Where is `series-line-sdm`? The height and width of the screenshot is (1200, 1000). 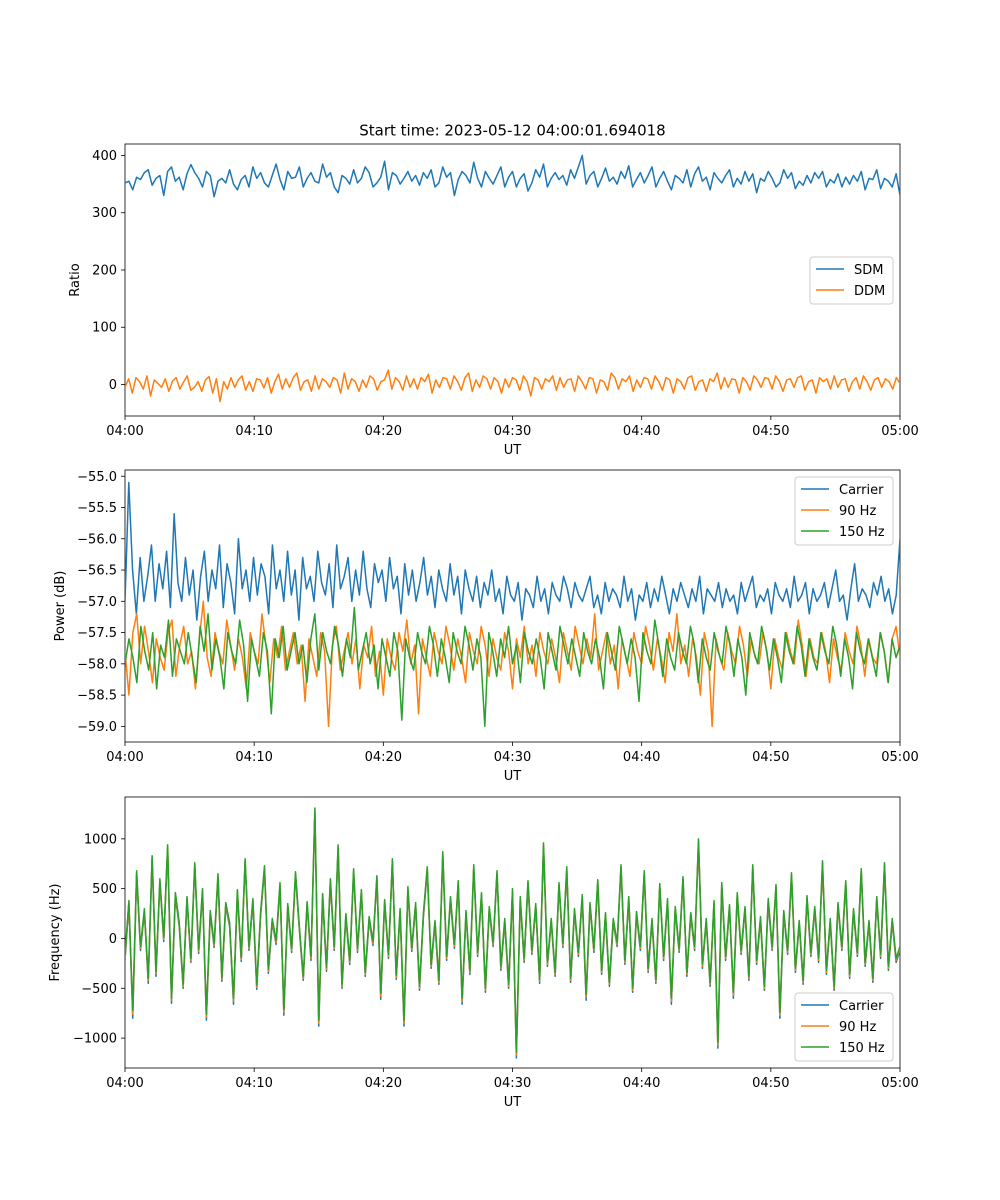 series-line-sdm is located at coordinates (512, 176).